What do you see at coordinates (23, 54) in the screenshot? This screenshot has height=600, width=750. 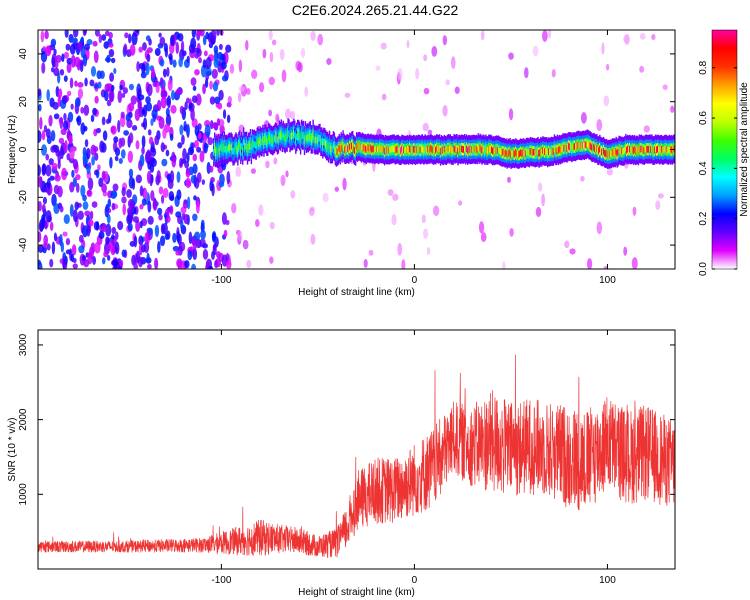 I see `y-tick-label: 40` at bounding box center [23, 54].